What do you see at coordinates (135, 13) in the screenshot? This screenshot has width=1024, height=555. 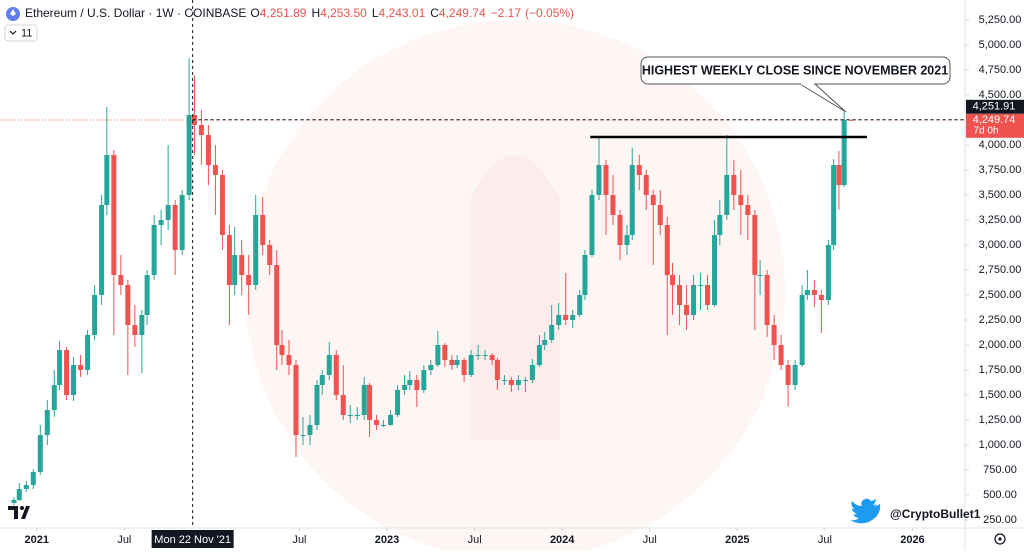 I see `symbol-name: Ethereum / U.S. Dollar · 1W · COINBASE` at bounding box center [135, 13].